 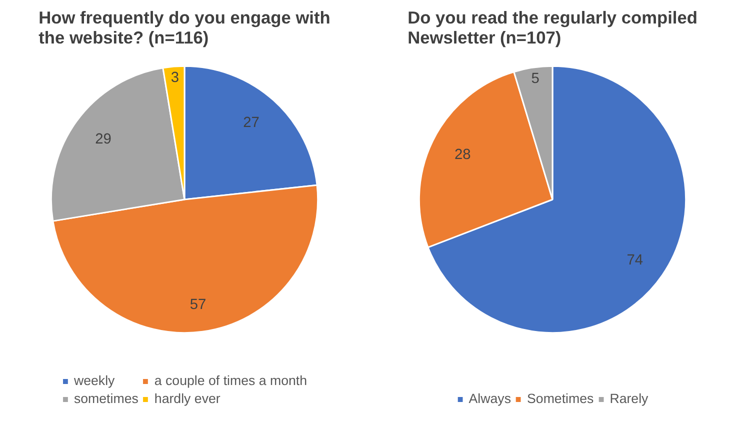 What do you see at coordinates (184, 28) in the screenshot?
I see `chart-title: How frequently do you engage with the website? (n=116)` at bounding box center [184, 28].